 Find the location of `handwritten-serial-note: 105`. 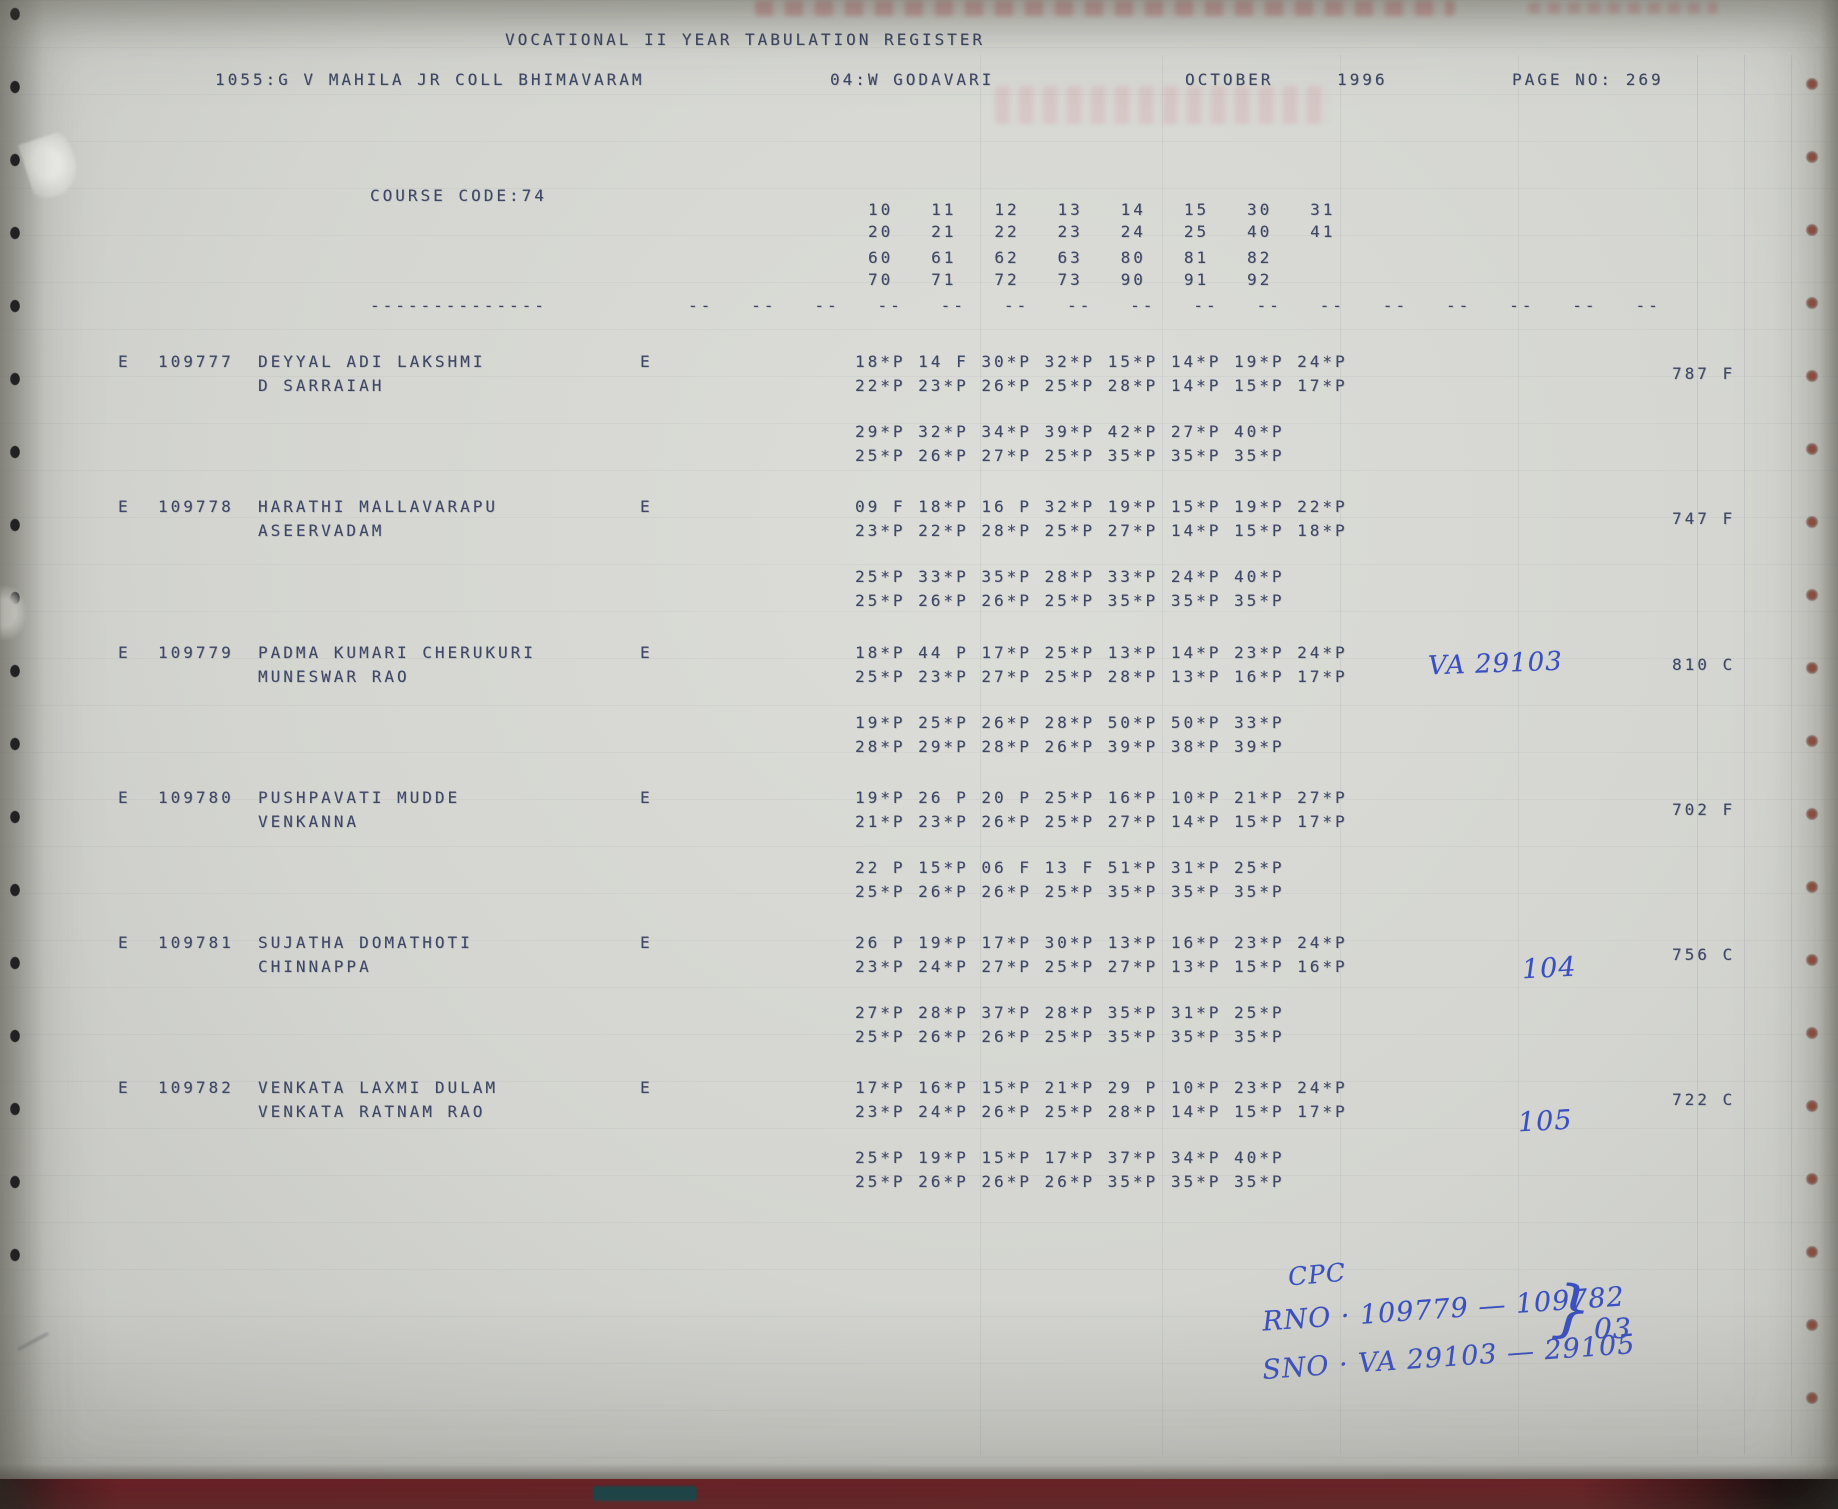

handwritten-serial-note: 105 is located at coordinates (1545, 1121).